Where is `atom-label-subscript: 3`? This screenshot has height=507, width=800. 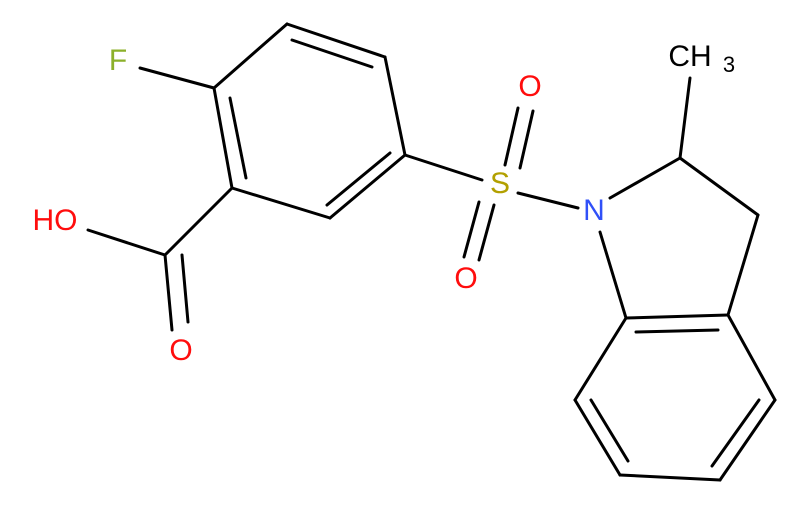 atom-label-subscript: 3 is located at coordinates (729, 64).